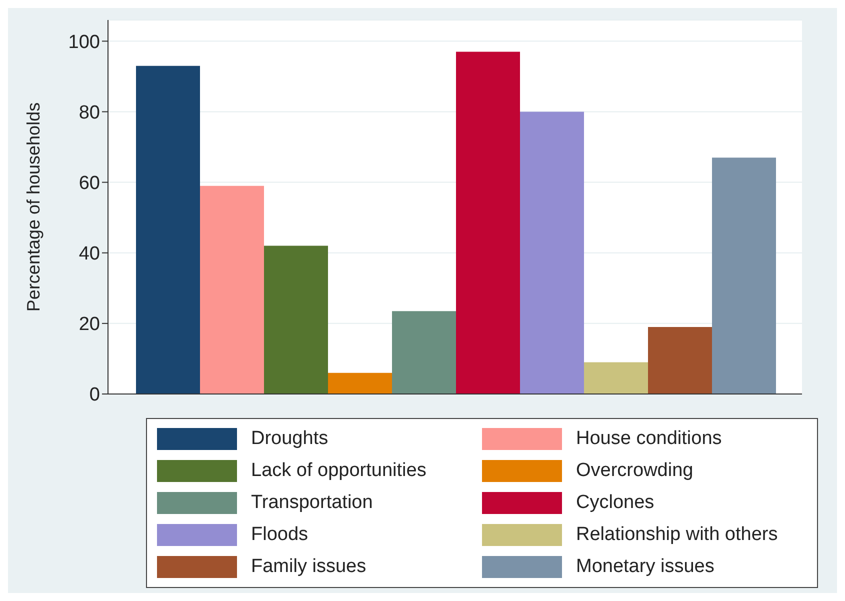 The height and width of the screenshot is (601, 845). Describe the element at coordinates (89, 183) in the screenshot. I see `y-tick-label: 60` at that location.